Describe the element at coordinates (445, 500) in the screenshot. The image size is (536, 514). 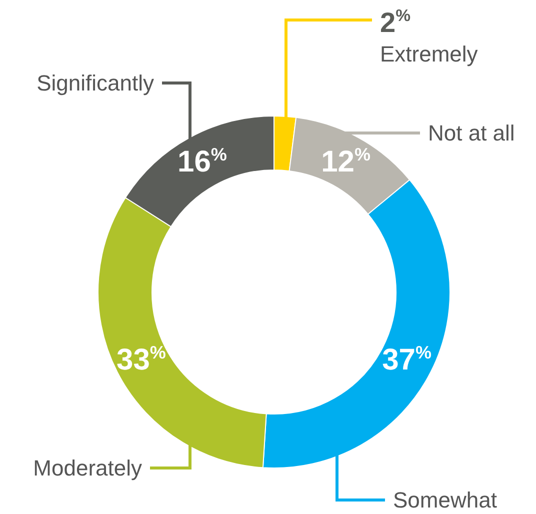
I see `slice-label: Somewhat` at that location.